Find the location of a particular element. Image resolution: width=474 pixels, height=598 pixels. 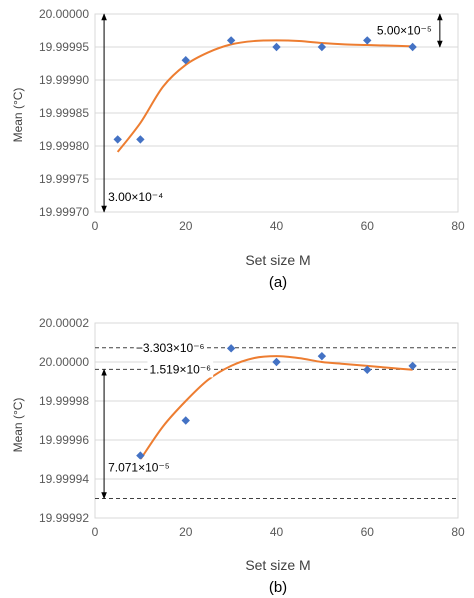

trendline-a is located at coordinates (264, 96).